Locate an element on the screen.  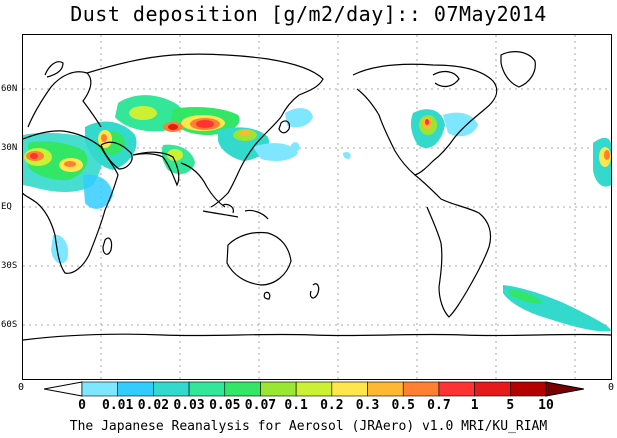
colorbar-label: 0.03 is located at coordinates (189, 405).